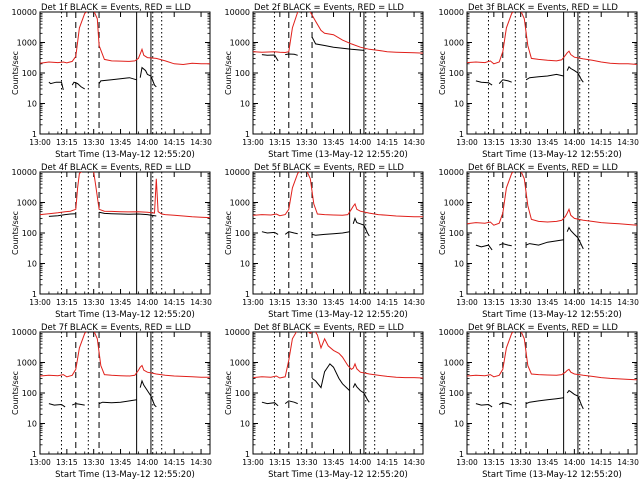 The image size is (640, 480). What do you see at coordinates (116, 8) in the screenshot?
I see `panel-title: Det 1f BLACK = Events, RED = LLD` at bounding box center [116, 8].